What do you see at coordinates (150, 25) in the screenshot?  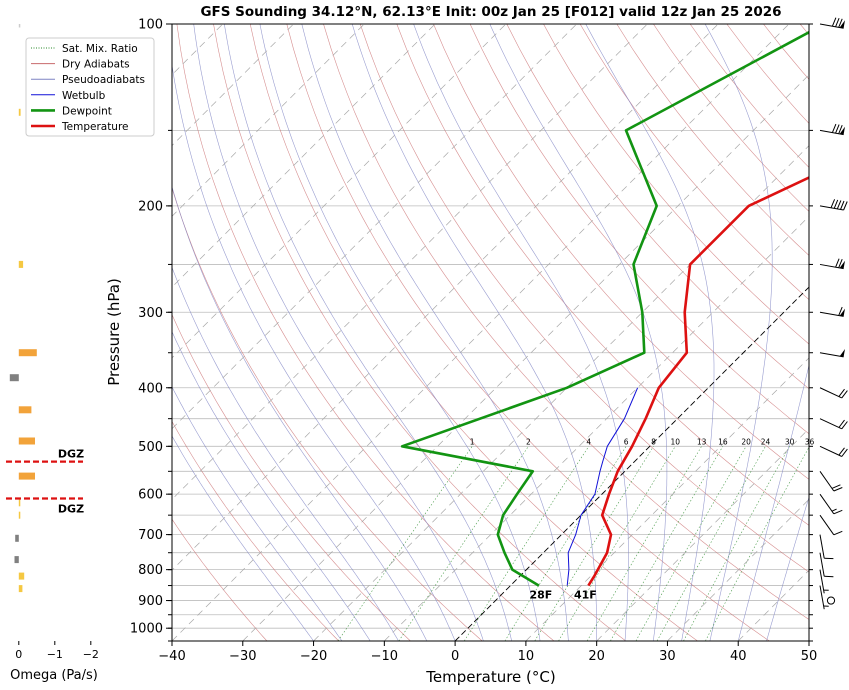 I see `y-tick-label: 100` at bounding box center [150, 25].